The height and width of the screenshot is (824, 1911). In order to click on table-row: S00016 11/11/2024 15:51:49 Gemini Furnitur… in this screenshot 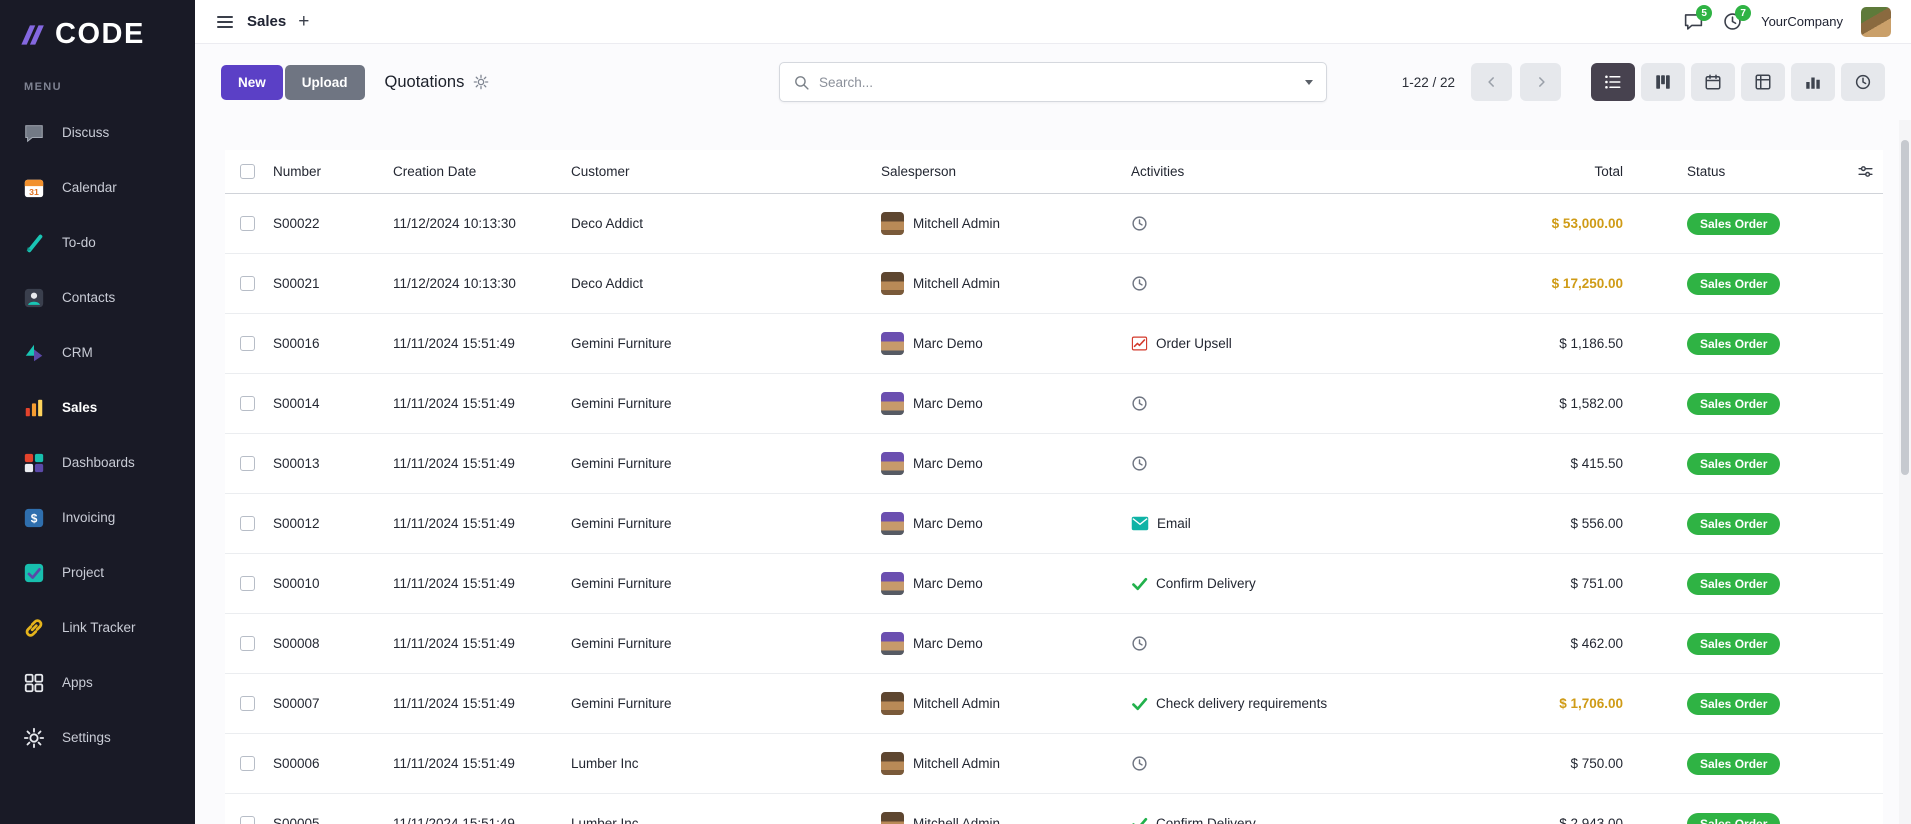, I will do `click(1054, 344)`.